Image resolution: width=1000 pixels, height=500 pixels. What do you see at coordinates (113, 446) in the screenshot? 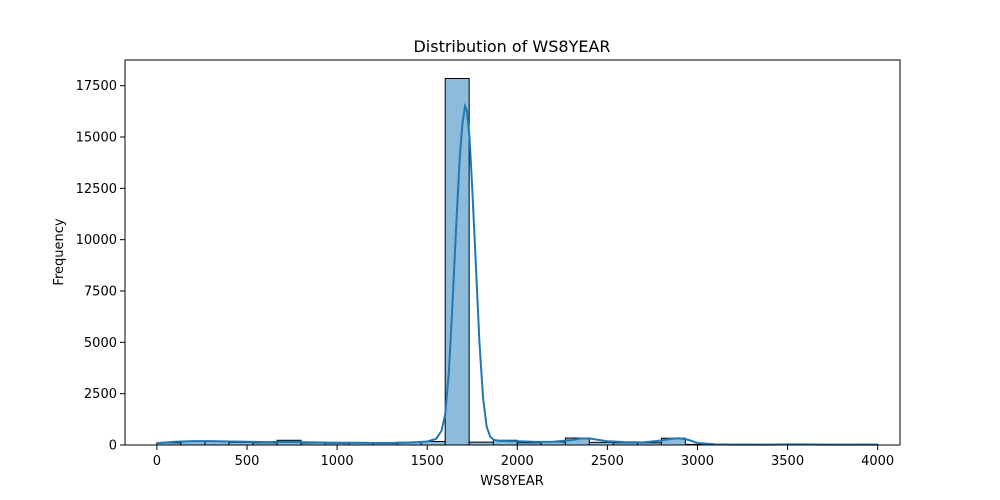
I see `y-tick-label: 0` at bounding box center [113, 446].